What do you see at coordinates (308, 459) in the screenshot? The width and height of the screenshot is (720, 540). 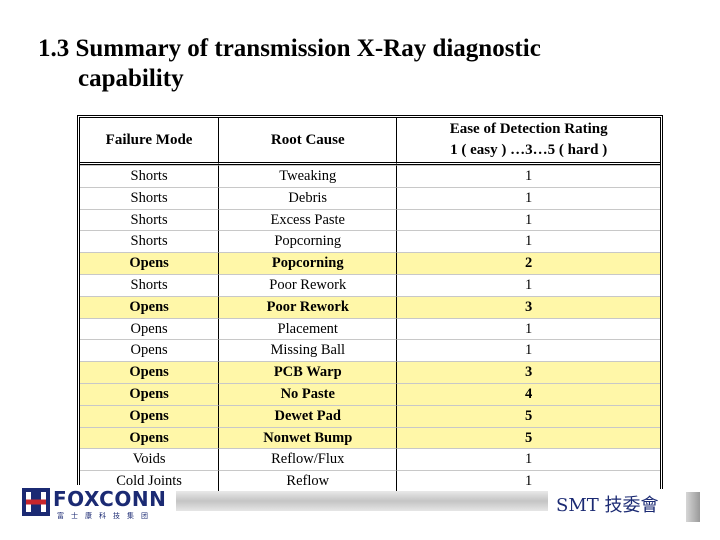 I see `cell-root-cause: Reflow/Flux` at bounding box center [308, 459].